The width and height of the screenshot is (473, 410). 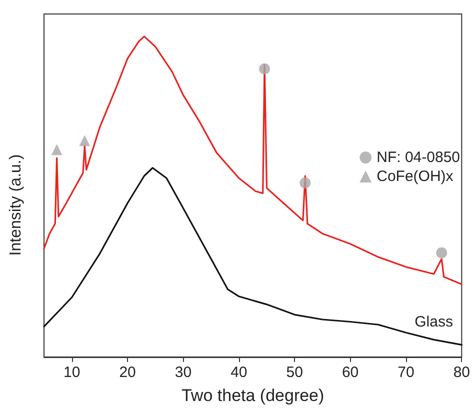 I want to click on legend-label: CoFe(OH)x, so click(x=415, y=176).